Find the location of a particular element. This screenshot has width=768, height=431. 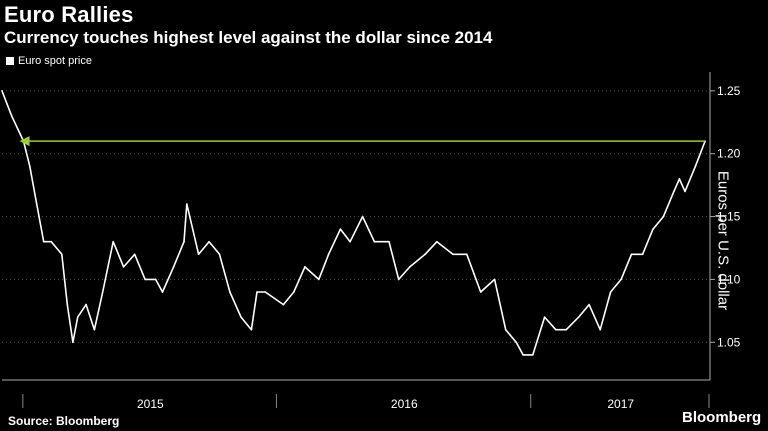

y-axis-label: Euros per U.S. dollar is located at coordinates (723, 240).